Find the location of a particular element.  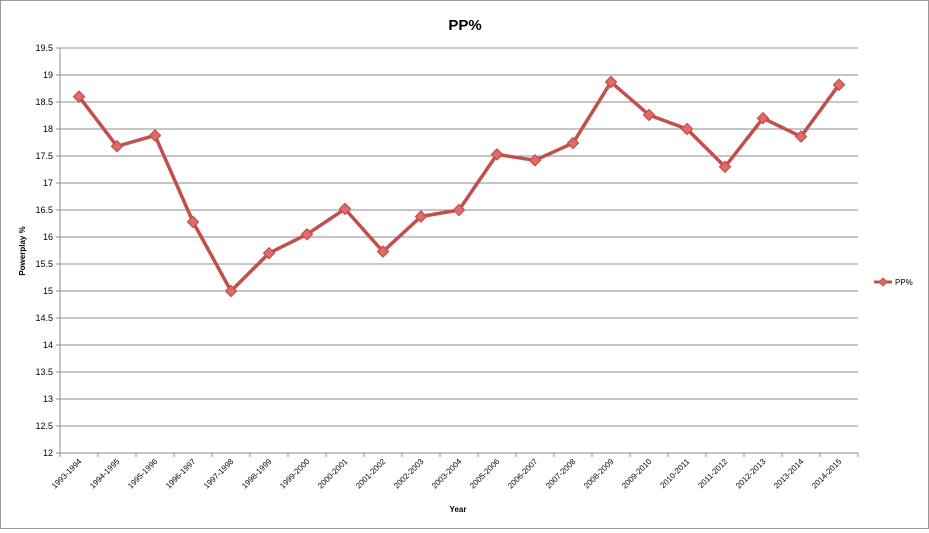

chart-title: PP% is located at coordinates (464, 25).